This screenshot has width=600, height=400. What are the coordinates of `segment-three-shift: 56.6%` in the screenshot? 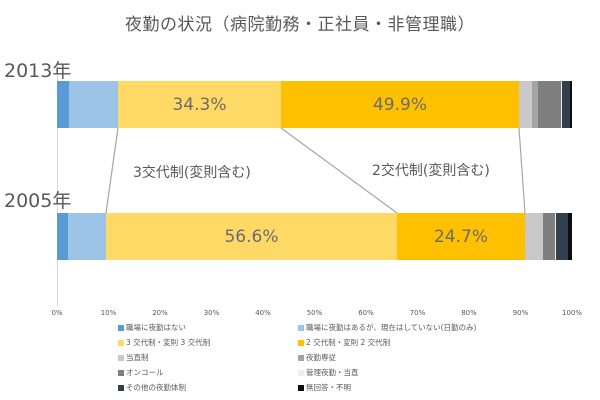 It's located at (251, 236).